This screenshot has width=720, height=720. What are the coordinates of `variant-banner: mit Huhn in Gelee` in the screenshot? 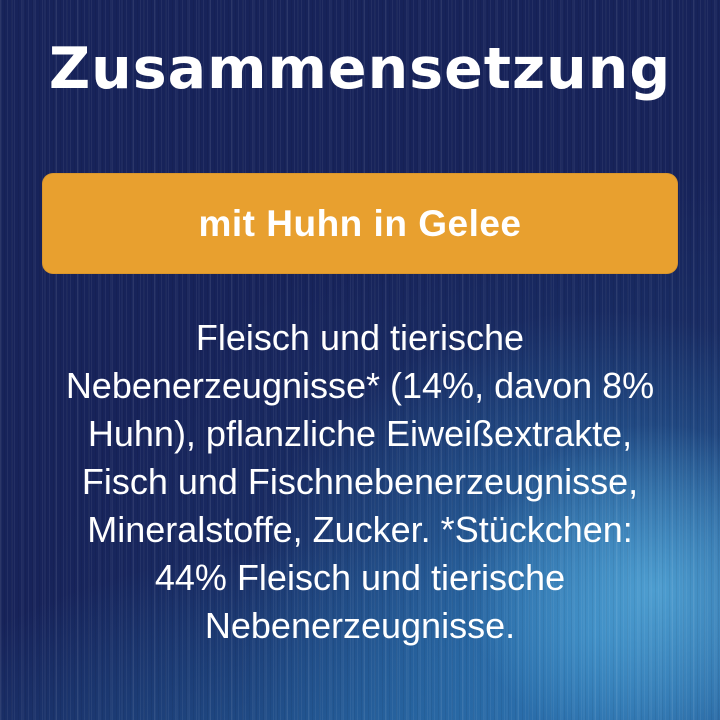 It's located at (360, 223).